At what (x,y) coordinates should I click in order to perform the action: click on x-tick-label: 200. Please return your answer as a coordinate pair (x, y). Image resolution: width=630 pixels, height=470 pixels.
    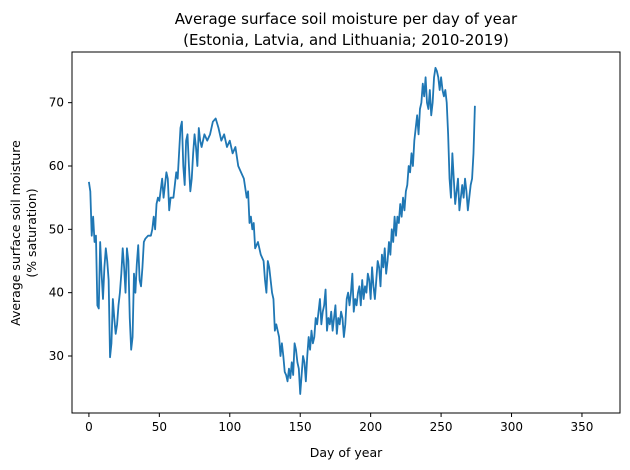
    Looking at the image, I should click on (370, 427).